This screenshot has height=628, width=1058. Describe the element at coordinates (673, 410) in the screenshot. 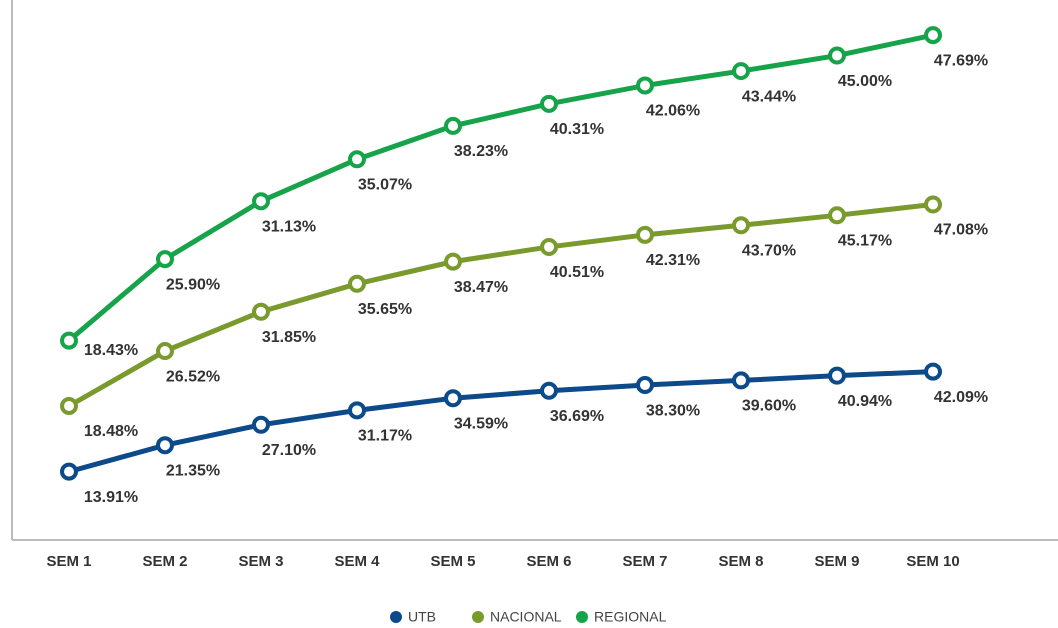

I see `value-label: 38.30%` at that location.